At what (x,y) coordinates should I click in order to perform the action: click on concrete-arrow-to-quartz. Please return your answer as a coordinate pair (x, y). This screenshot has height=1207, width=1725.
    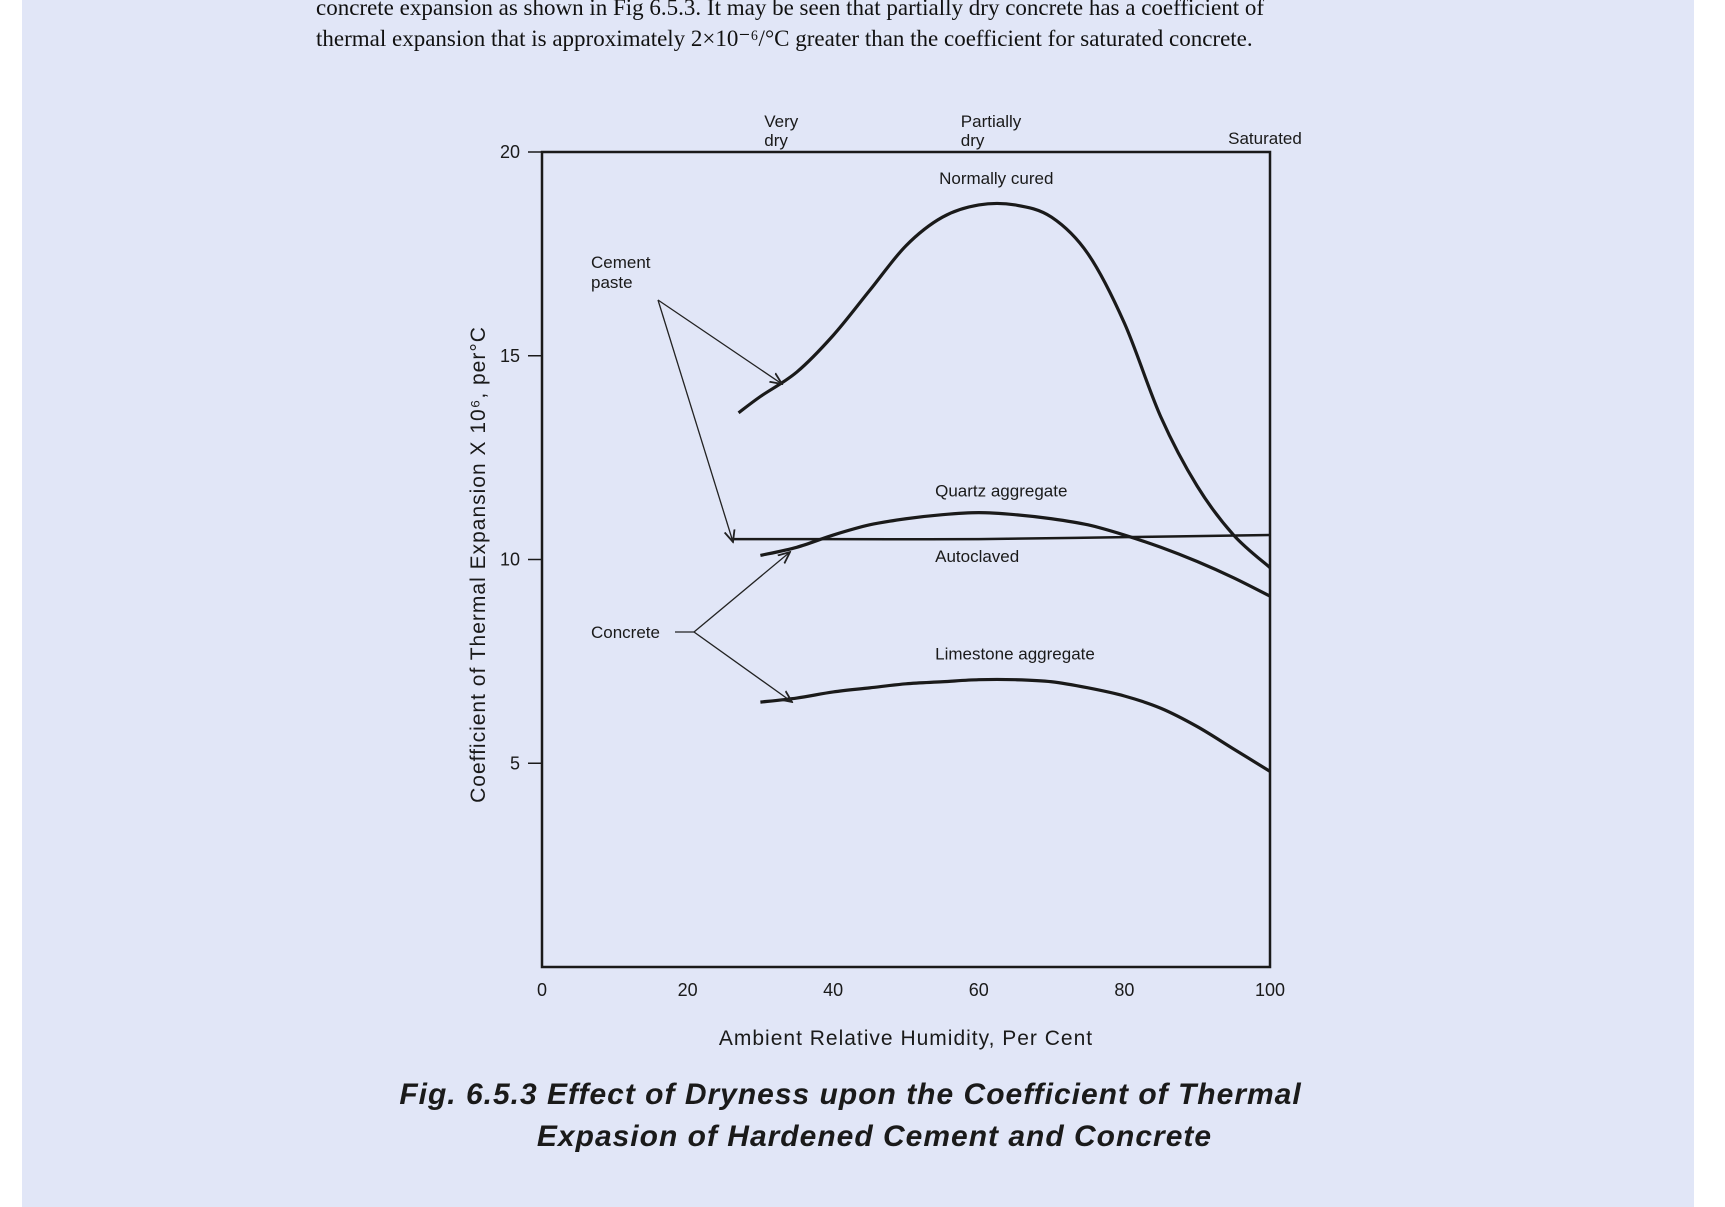
    Looking at the image, I should click on (741, 592).